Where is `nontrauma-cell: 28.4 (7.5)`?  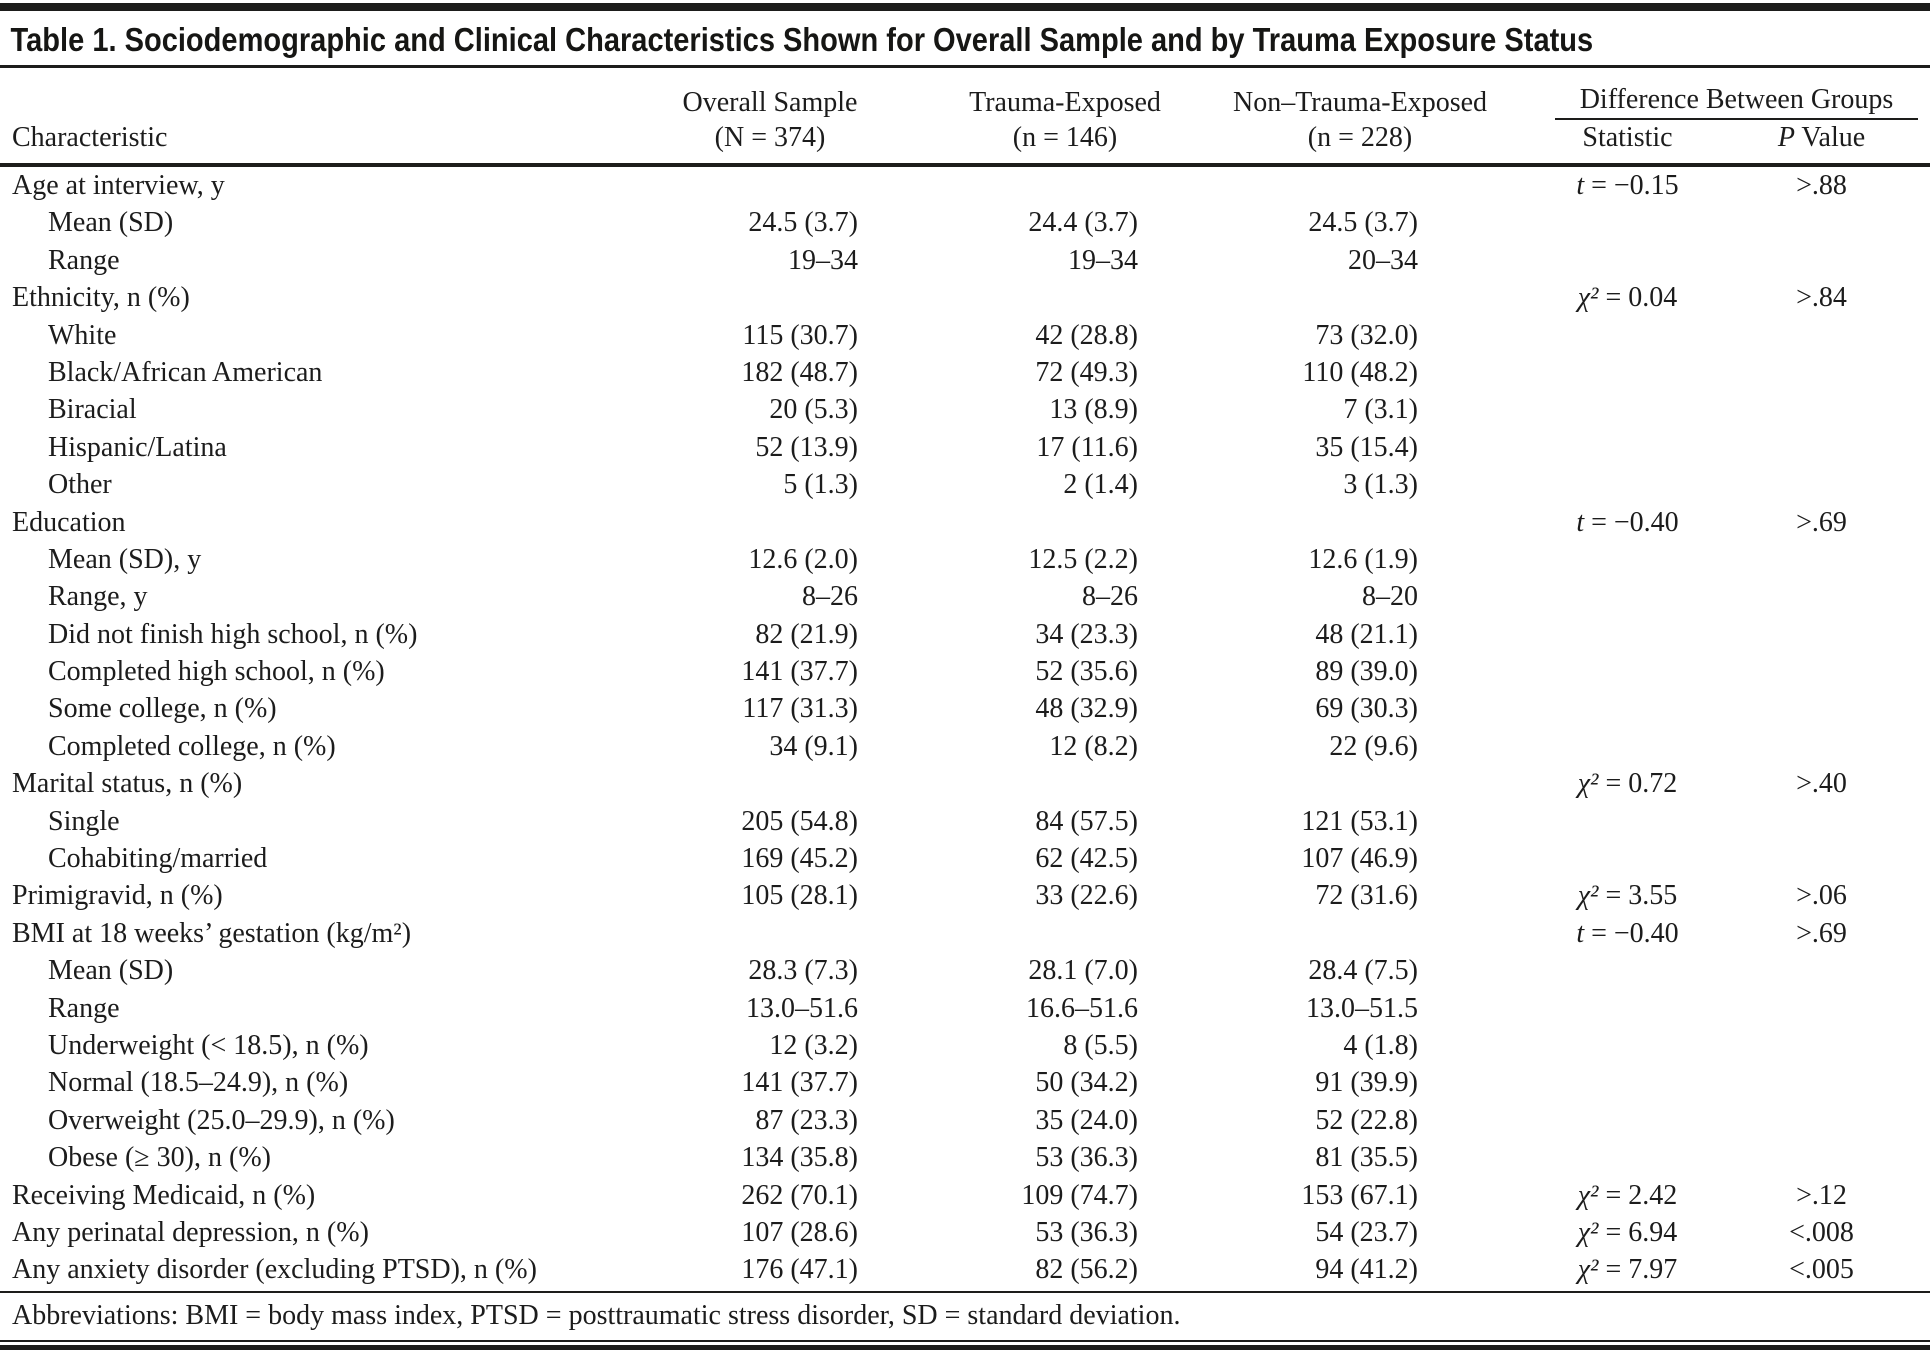
nontrauma-cell: 28.4 (7.5) is located at coordinates (1363, 971).